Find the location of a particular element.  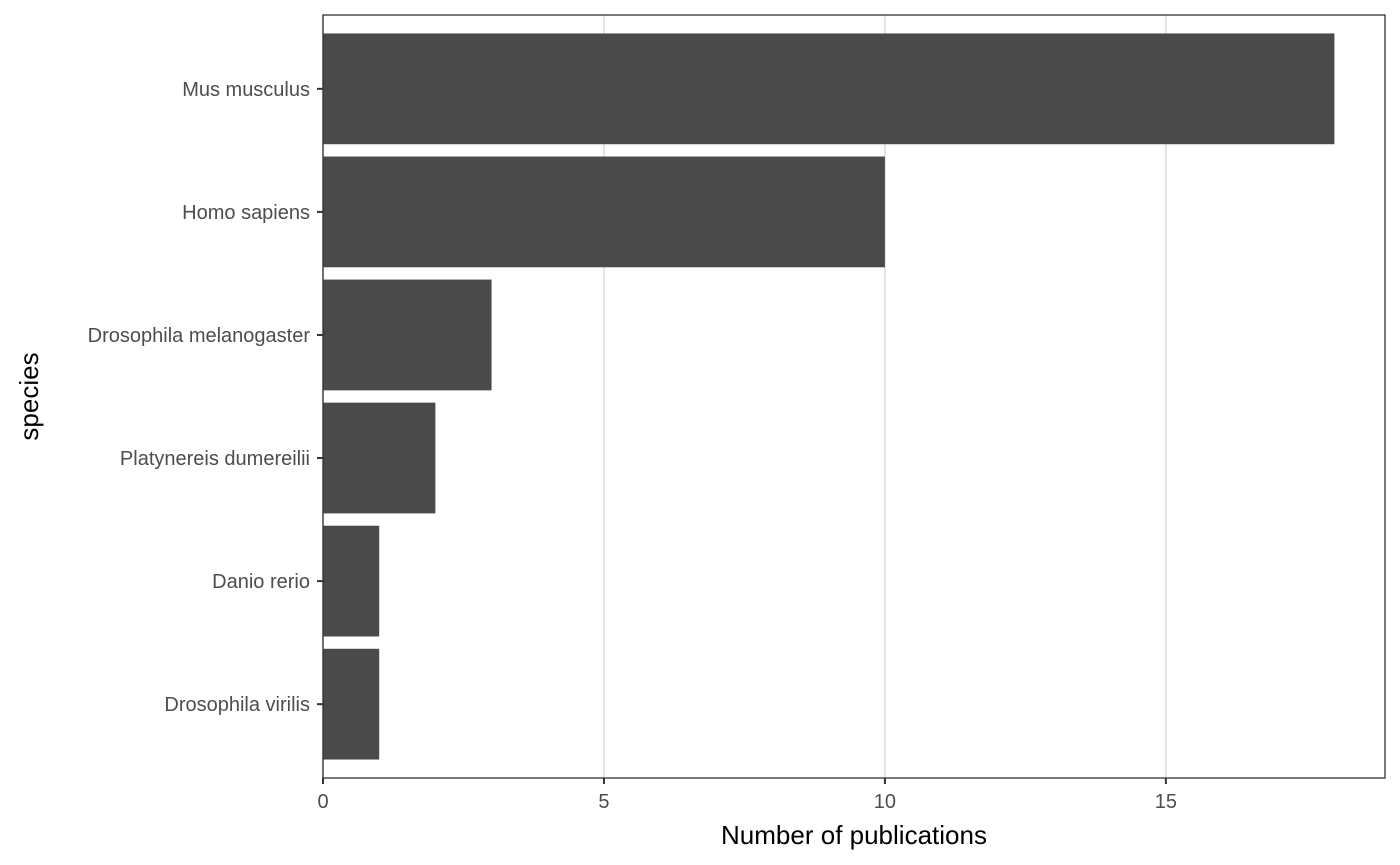

y-tick-label-0: Mus musculus is located at coordinates (246, 90).